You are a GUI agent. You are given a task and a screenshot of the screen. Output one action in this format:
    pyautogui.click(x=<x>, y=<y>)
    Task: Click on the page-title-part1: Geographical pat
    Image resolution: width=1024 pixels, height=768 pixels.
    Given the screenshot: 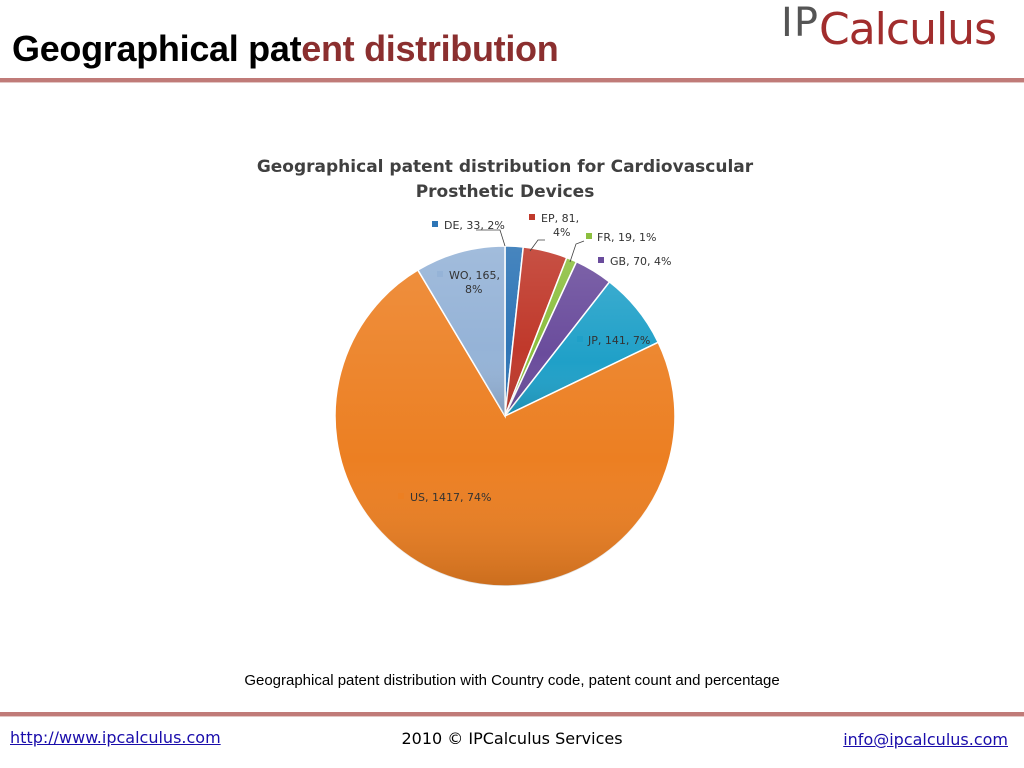 What is the action you would take?
    pyautogui.click(x=157, y=48)
    